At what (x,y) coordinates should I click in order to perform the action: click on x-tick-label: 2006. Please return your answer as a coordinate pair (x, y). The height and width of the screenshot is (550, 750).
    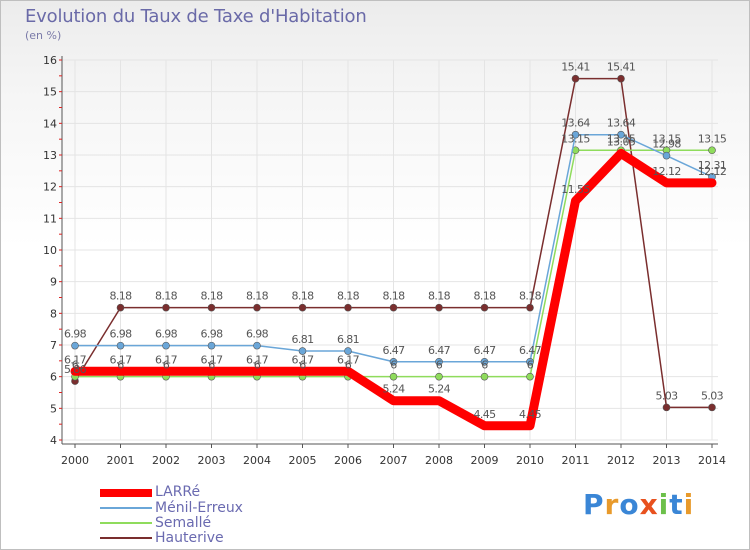
    Looking at the image, I should click on (348, 460).